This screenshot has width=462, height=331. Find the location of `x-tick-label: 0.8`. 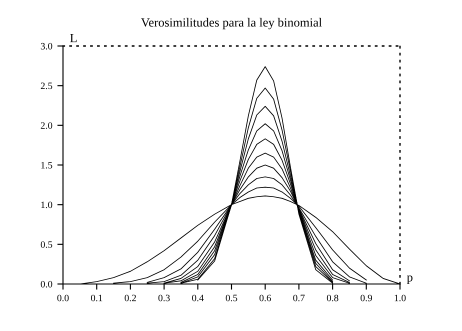

x-tick-label: 0.8 is located at coordinates (332, 298).